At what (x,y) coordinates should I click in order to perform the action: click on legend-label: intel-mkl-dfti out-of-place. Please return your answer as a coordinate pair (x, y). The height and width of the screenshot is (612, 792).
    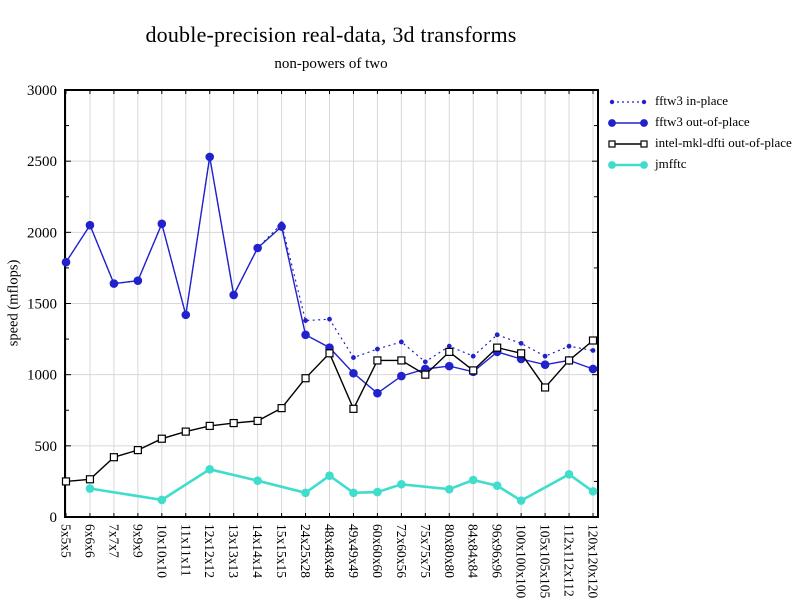
    Looking at the image, I should click on (723, 142).